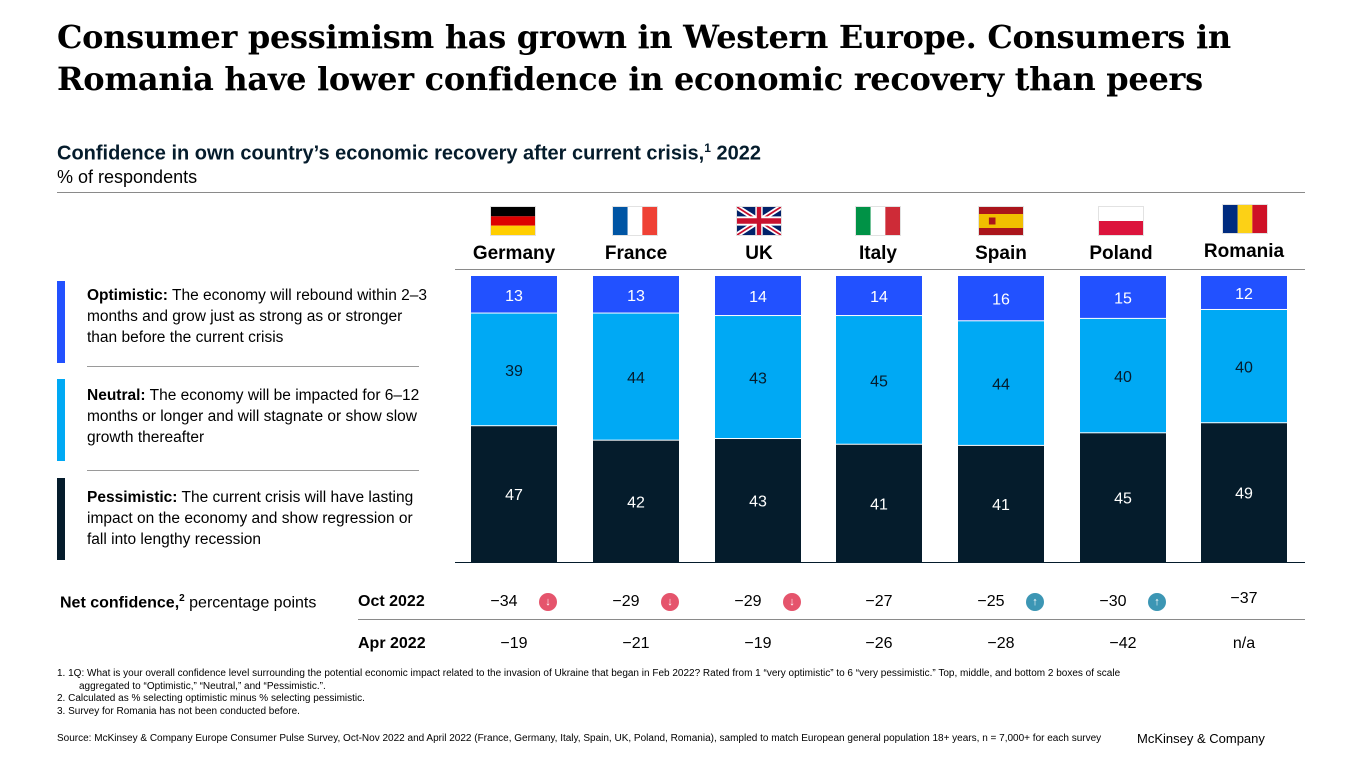  Describe the element at coordinates (61, 519) in the screenshot. I see `legend-swatch-pessimistic` at that location.